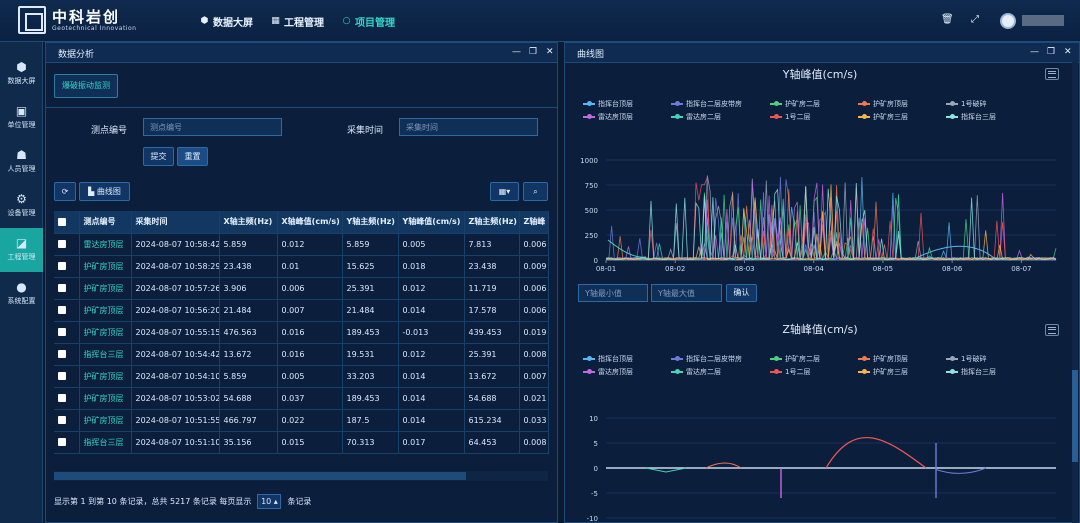  What do you see at coordinates (741, 293) in the screenshot?
I see `confirm-button: 确认` at bounding box center [741, 293].